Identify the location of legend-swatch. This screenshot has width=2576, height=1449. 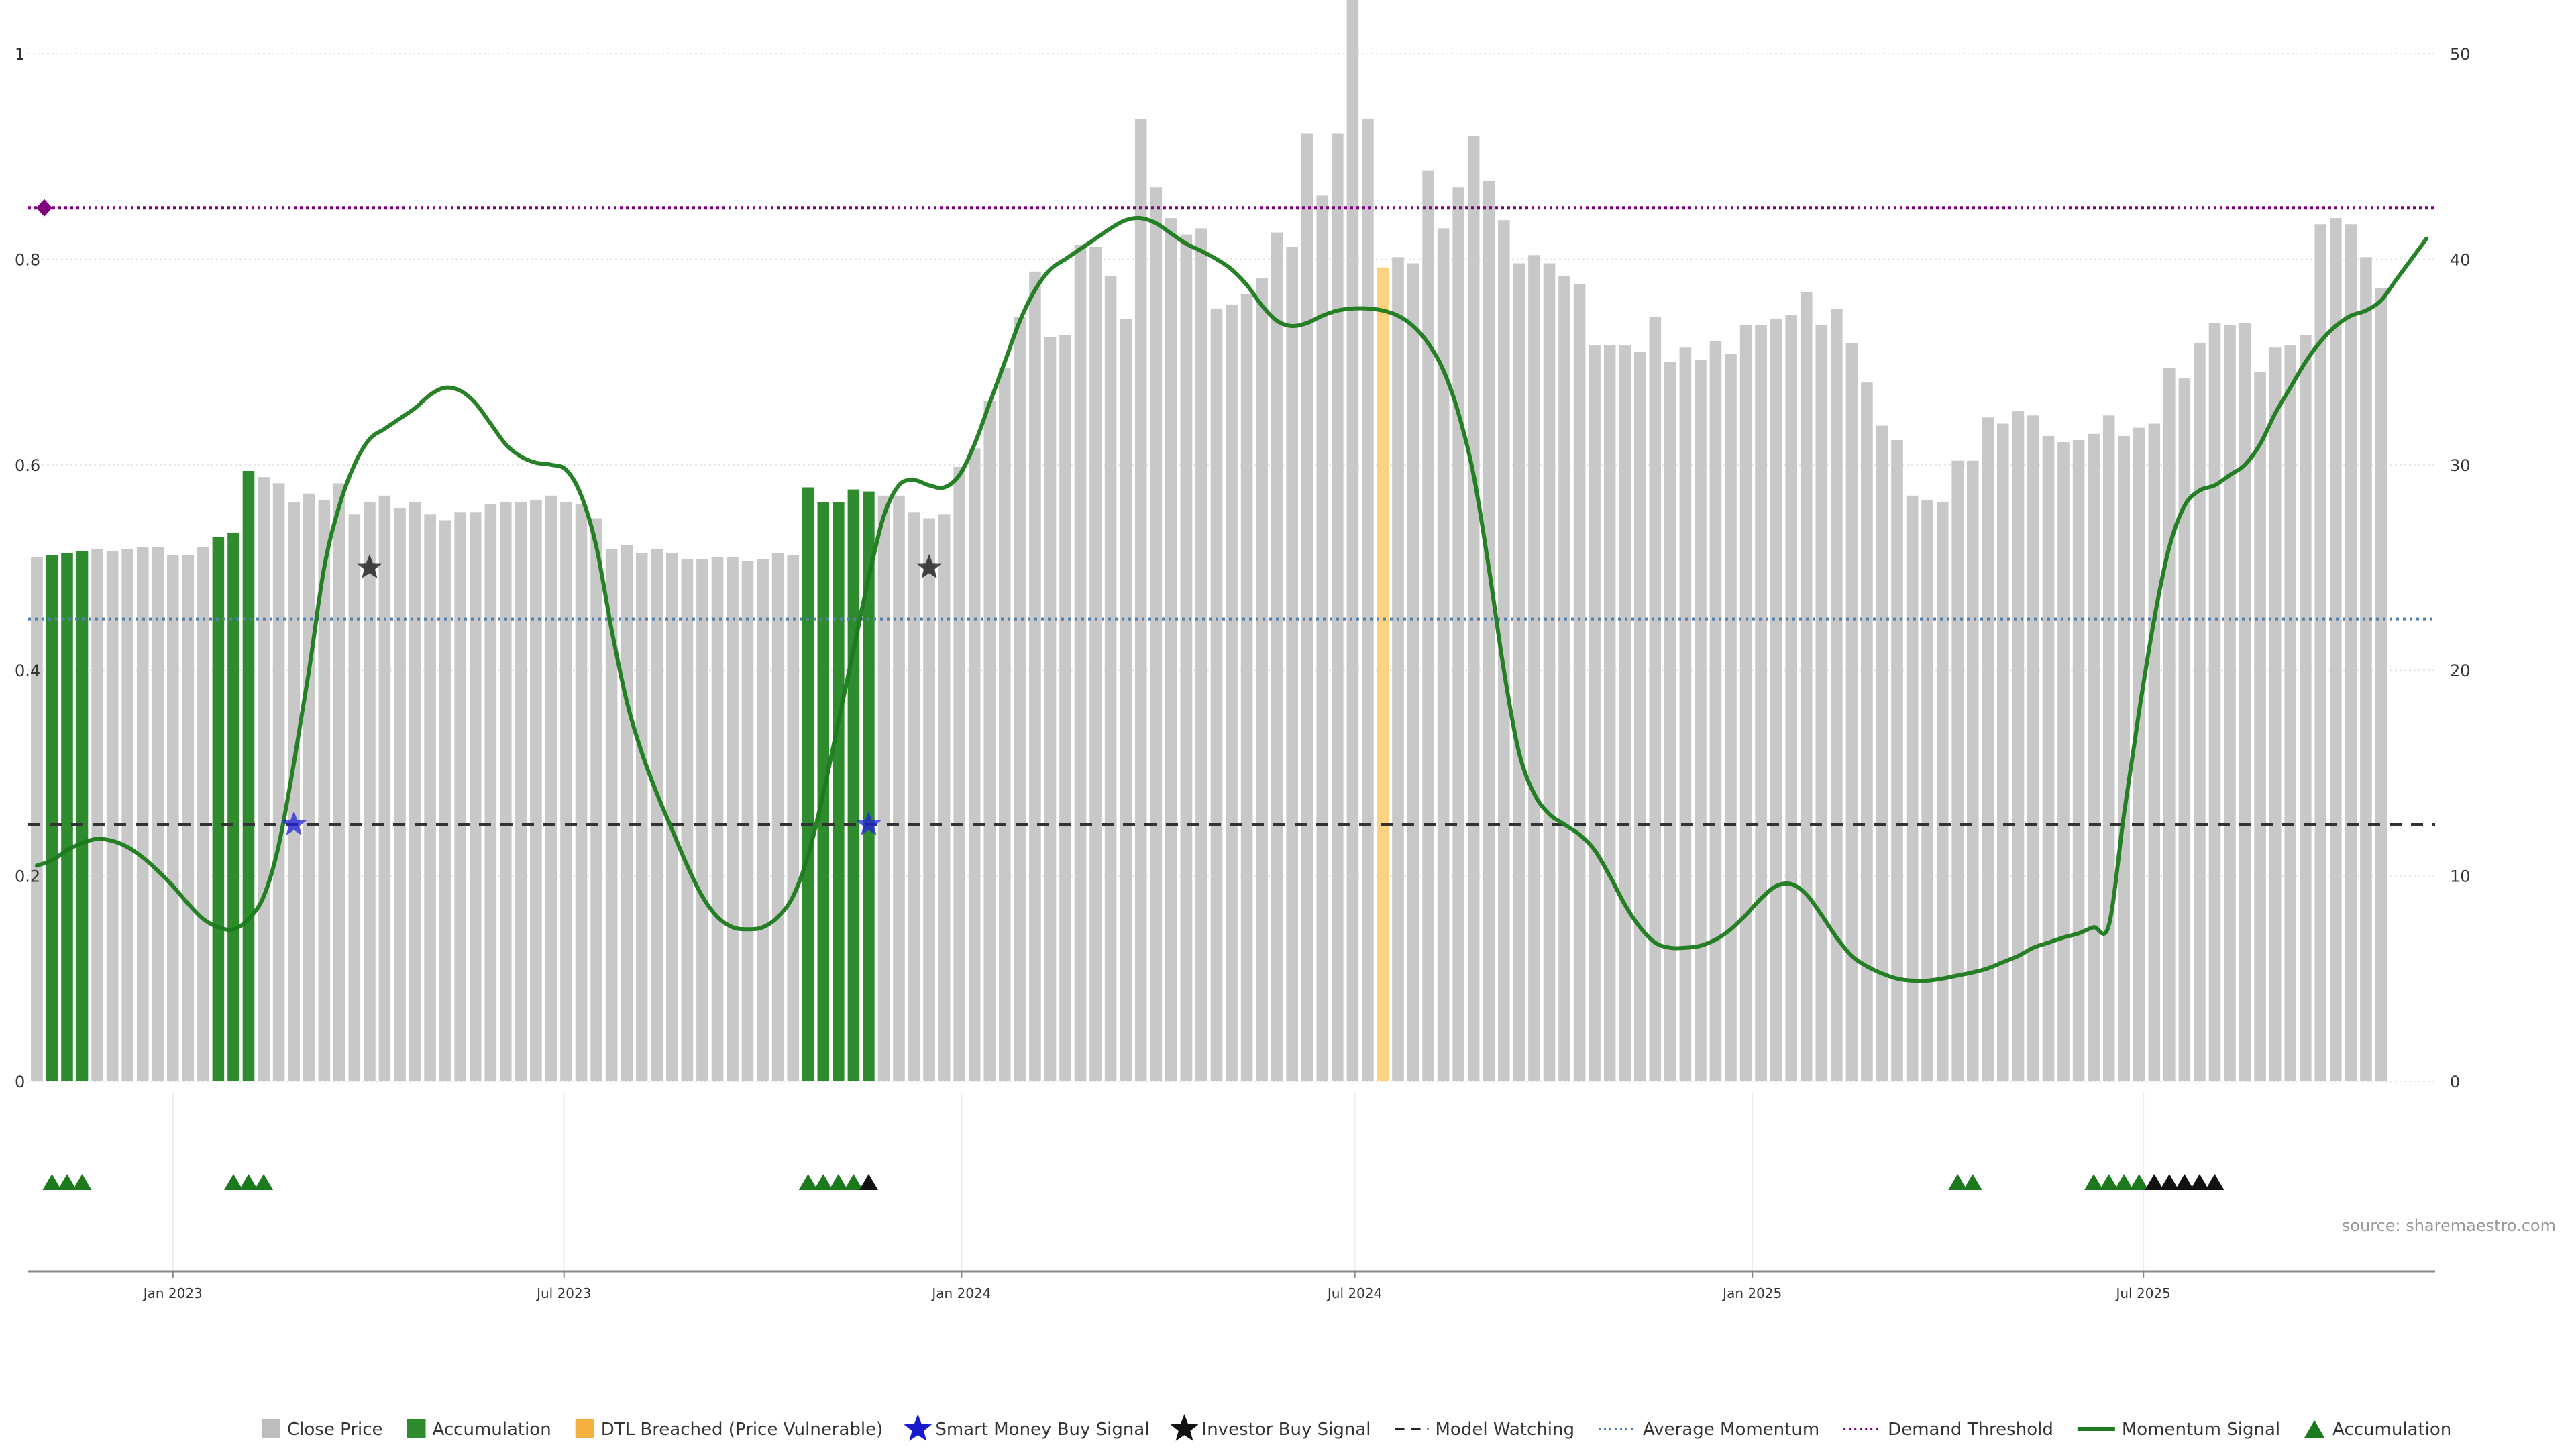
(416, 1428).